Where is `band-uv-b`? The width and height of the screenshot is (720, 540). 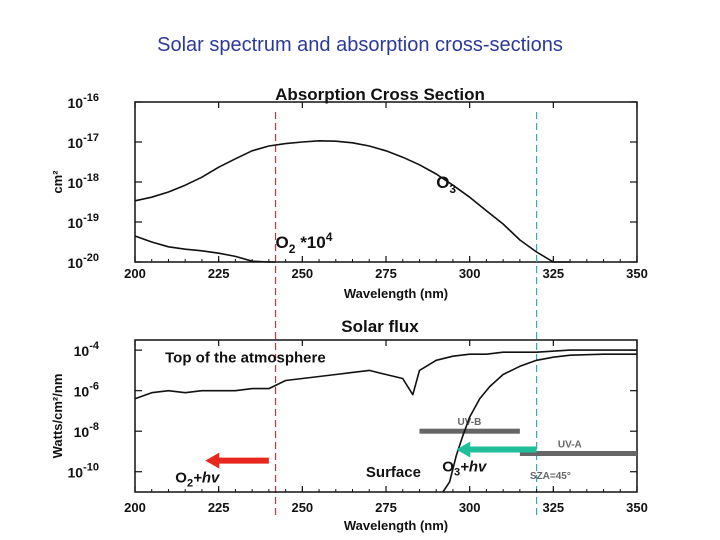
band-uv-b is located at coordinates (469, 431).